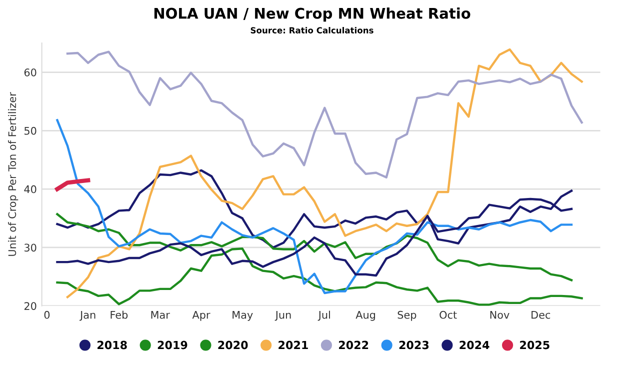  I want to click on legend-label: 2021, so click(293, 345).